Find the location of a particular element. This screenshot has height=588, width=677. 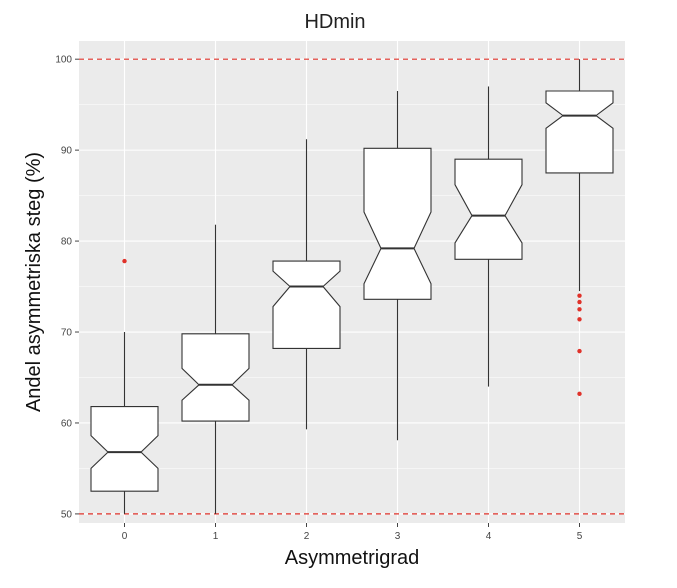

x-tick-label: 4 is located at coordinates (489, 536).